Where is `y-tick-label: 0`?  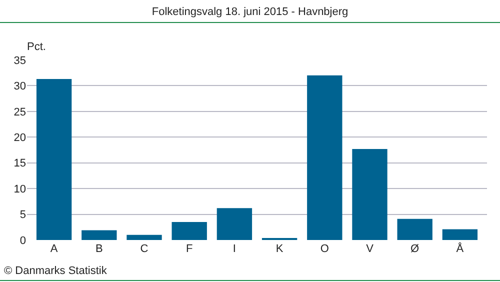 y-tick-label: 0 is located at coordinates (23, 240).